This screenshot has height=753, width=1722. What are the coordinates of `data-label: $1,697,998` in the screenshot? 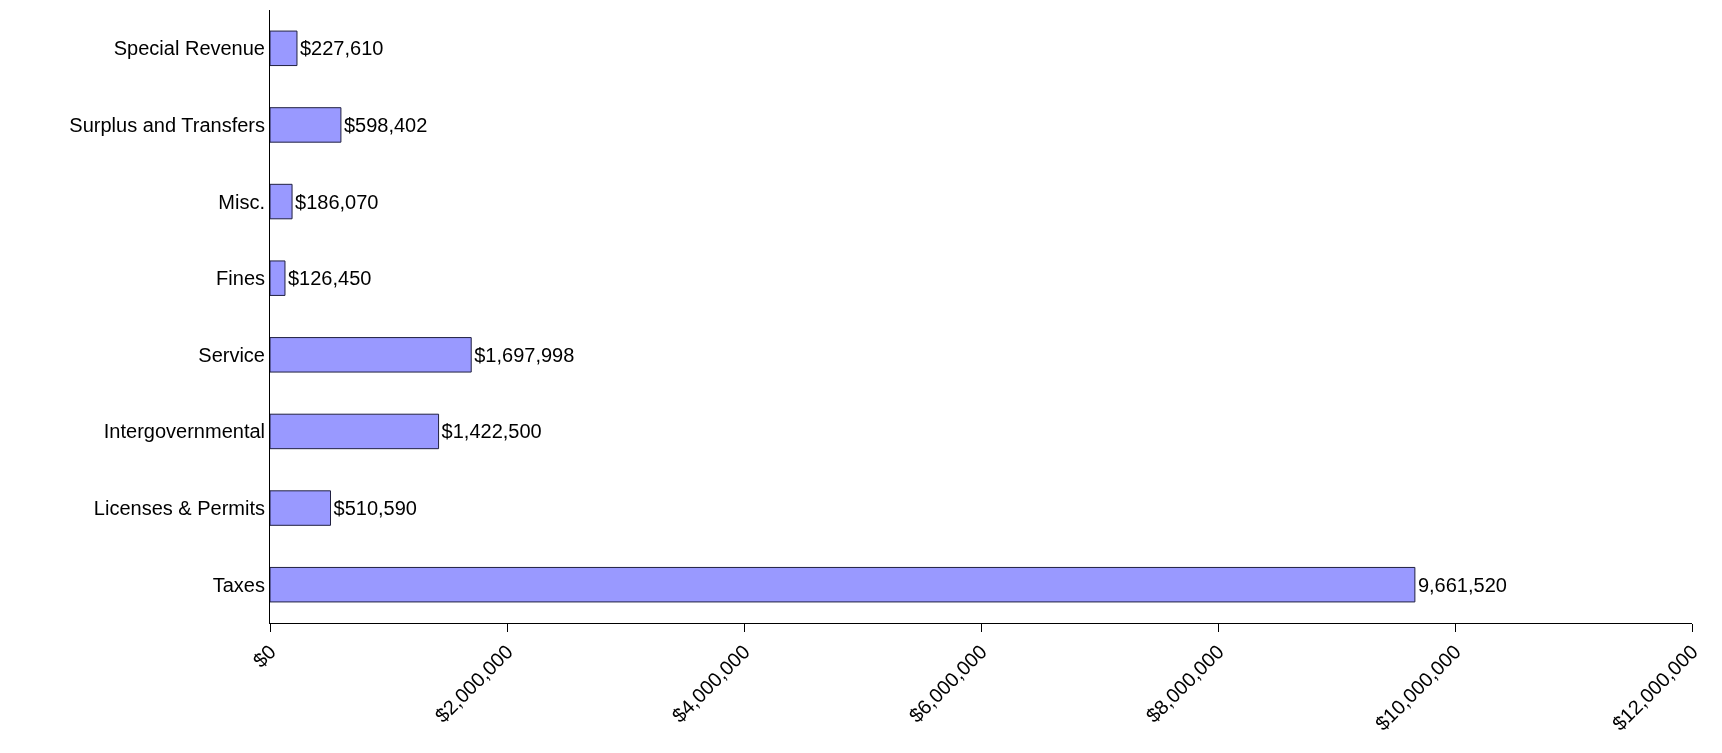 It's located at (524, 354).